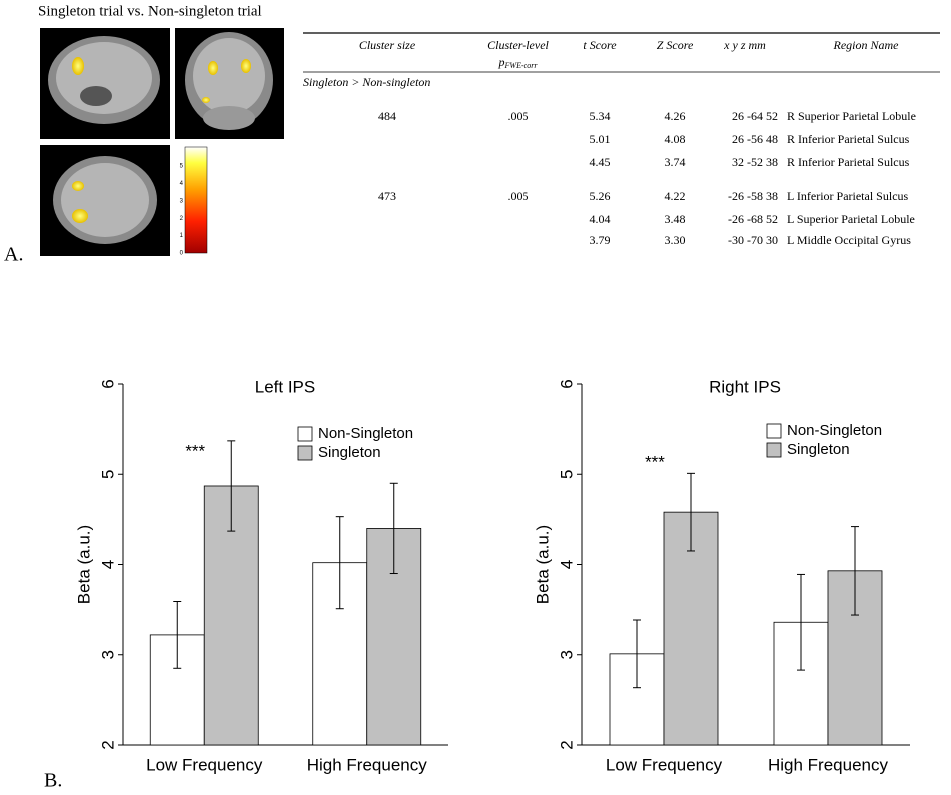 The height and width of the screenshot is (795, 951). I want to click on p-subscript: FWE-corr, so click(521, 65).